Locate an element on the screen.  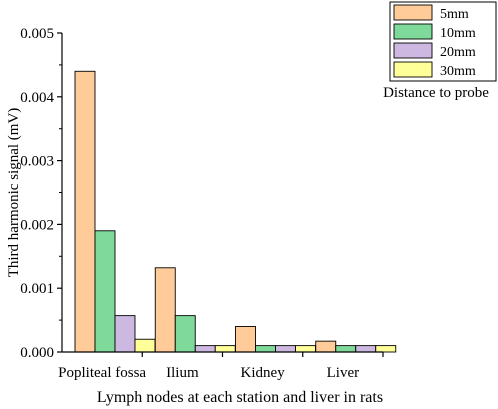
legend-label: 30mm is located at coordinates (458, 71).